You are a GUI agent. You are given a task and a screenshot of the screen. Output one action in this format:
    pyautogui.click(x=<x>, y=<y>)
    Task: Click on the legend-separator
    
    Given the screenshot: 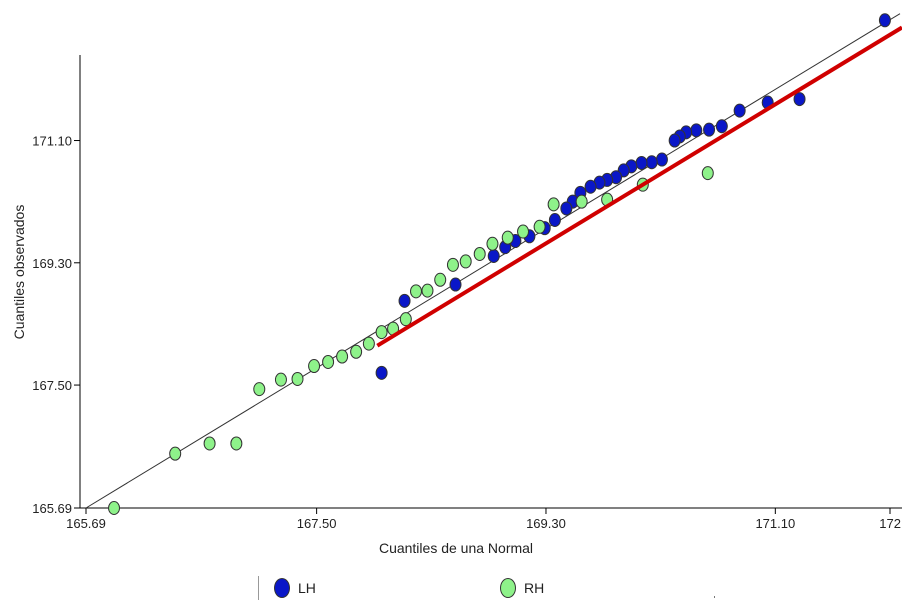 What is the action you would take?
    pyautogui.click(x=258, y=588)
    